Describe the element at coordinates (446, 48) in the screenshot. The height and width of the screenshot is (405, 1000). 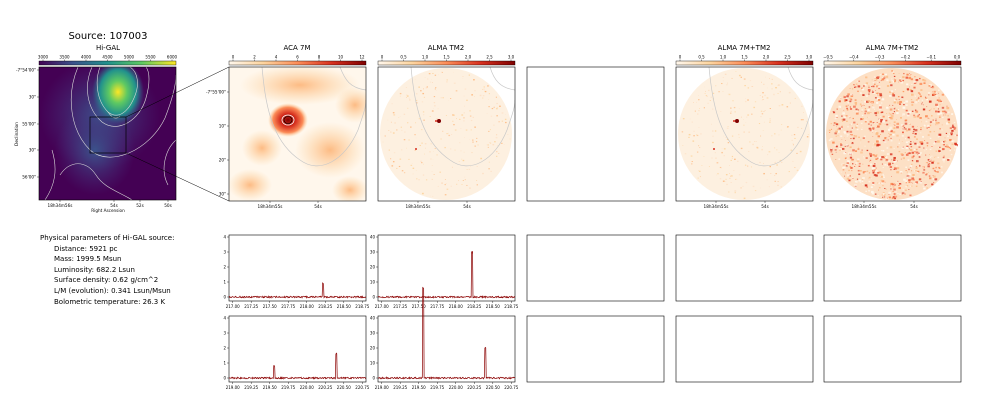
I see `almatm2-title: ALMA TM2` at that location.